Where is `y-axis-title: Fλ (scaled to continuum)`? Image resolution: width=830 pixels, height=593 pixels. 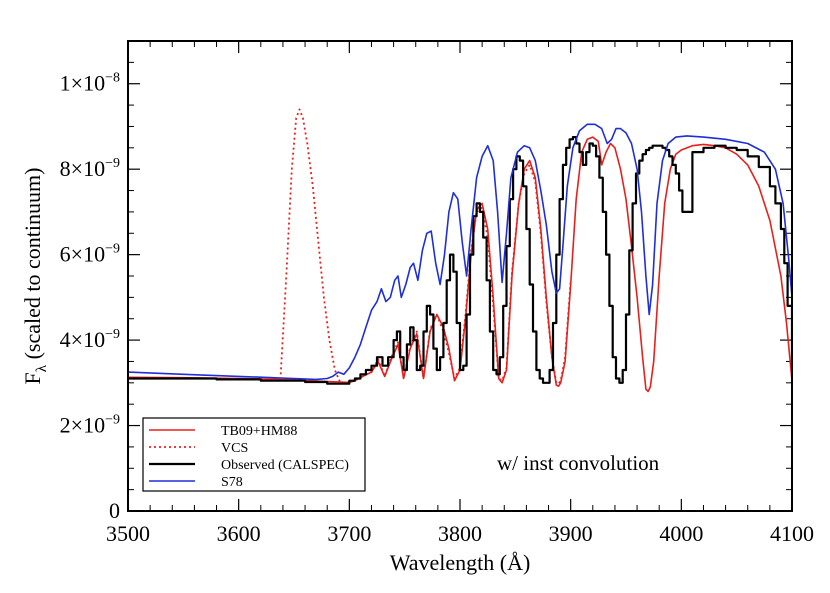
y-axis-title: Fλ (scaled to continuum) is located at coordinates (35, 276).